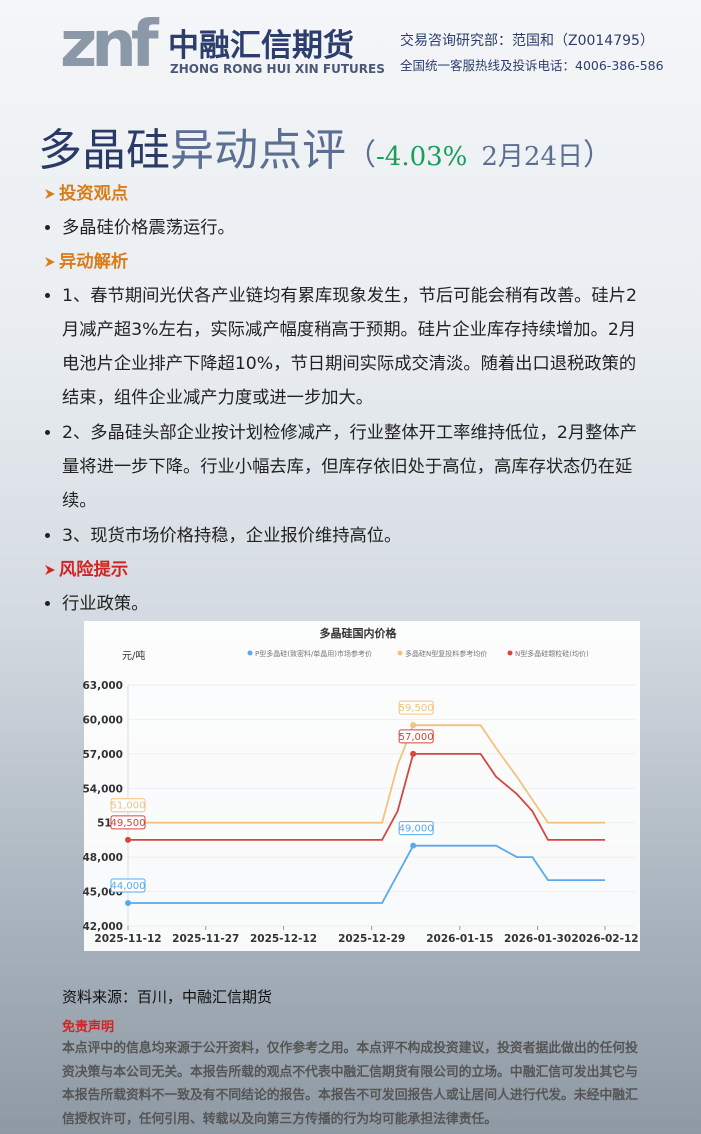  Describe the element at coordinates (205, 939) in the screenshot. I see `x-tick-label: 2025-11-27` at that location.